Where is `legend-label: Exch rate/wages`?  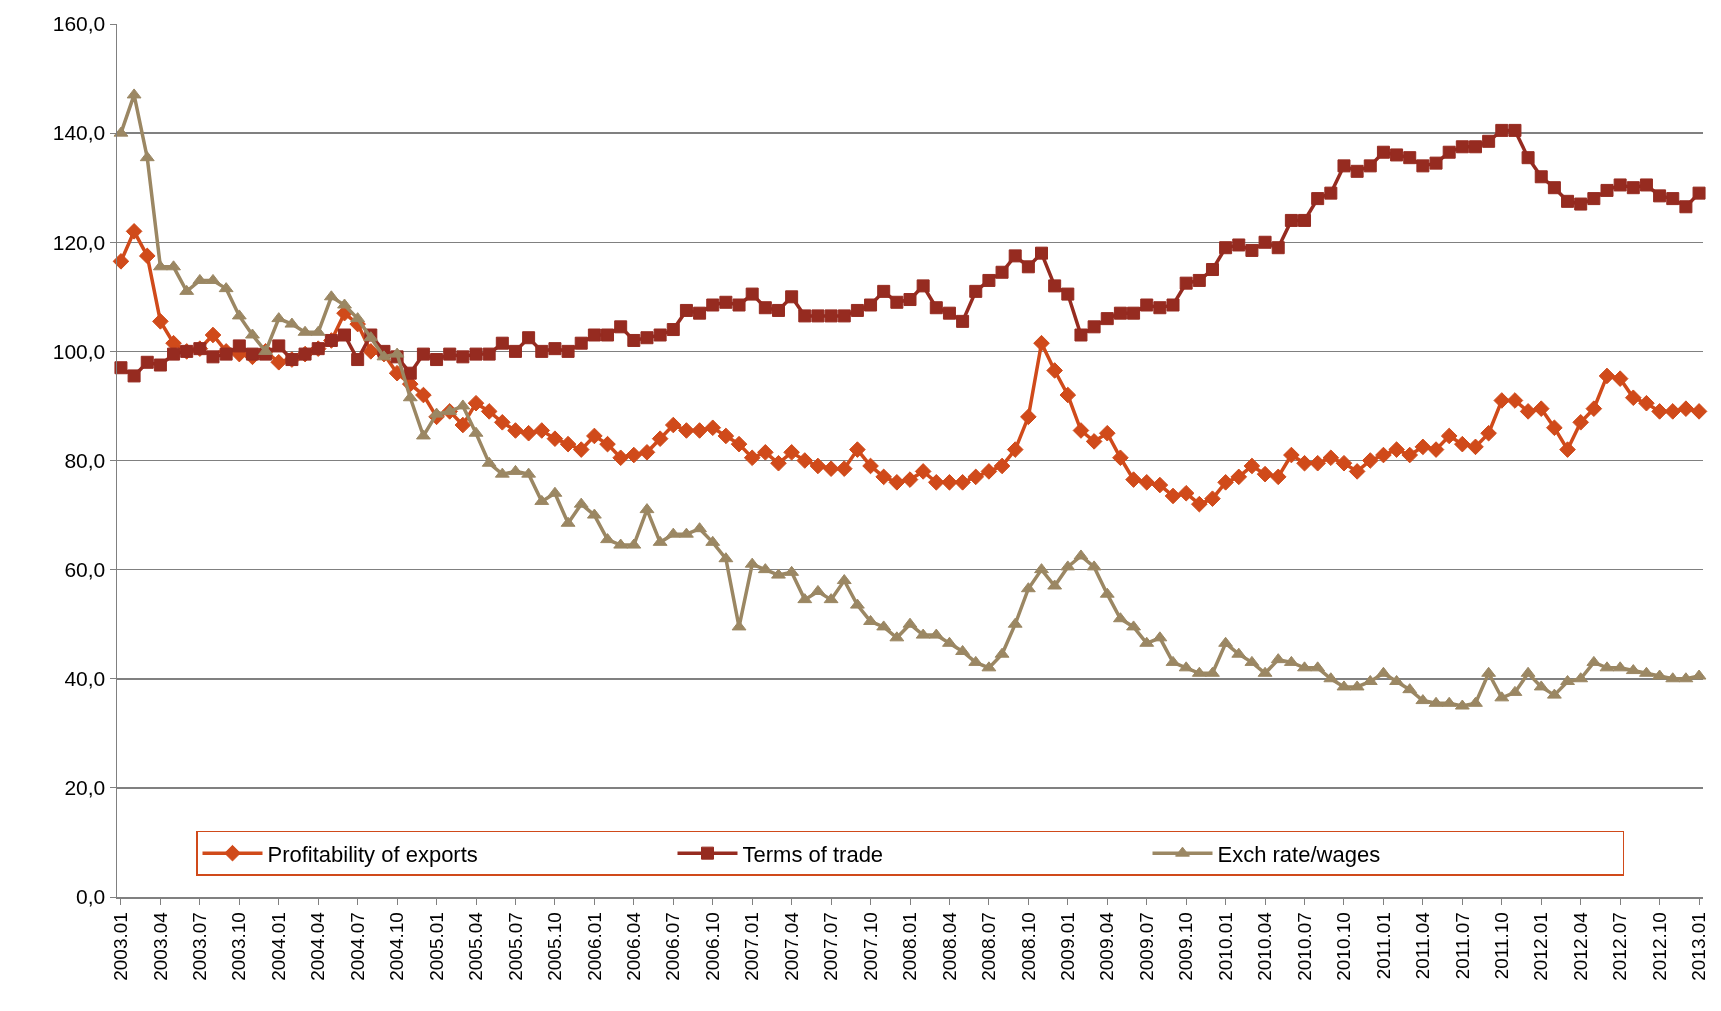
legend-label: Exch rate/wages is located at coordinates (1299, 854).